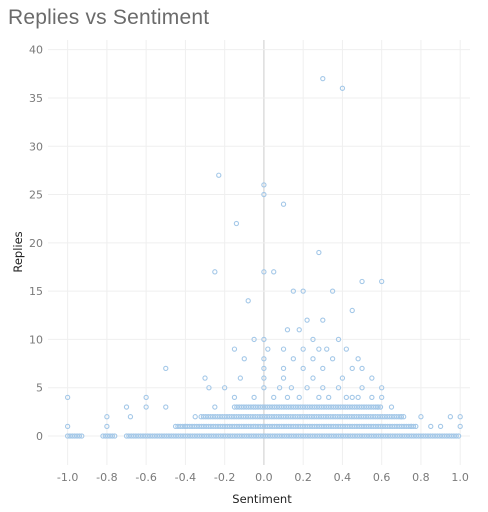 The height and width of the screenshot is (512, 488). What do you see at coordinates (36, 98) in the screenshot?
I see `y-tick-label: 35` at bounding box center [36, 98].